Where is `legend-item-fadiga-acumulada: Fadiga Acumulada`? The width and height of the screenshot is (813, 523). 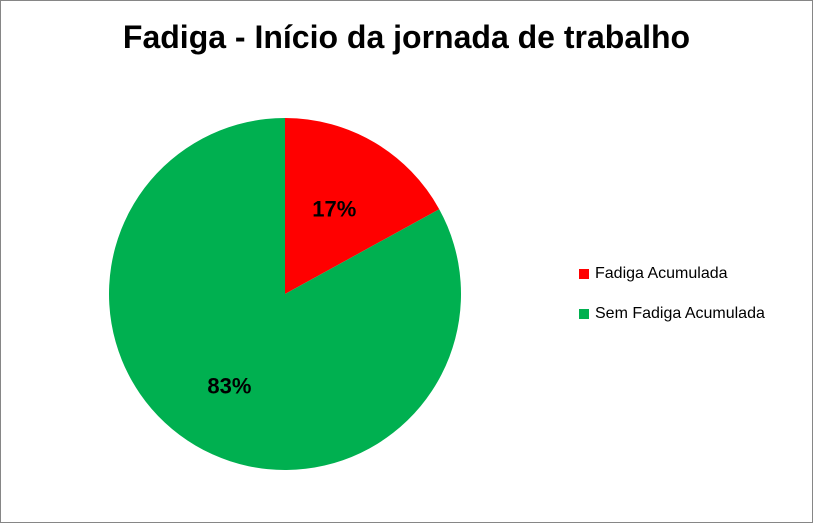 legend-item-fadiga-acumulada: Fadiga Acumulada is located at coordinates (672, 274).